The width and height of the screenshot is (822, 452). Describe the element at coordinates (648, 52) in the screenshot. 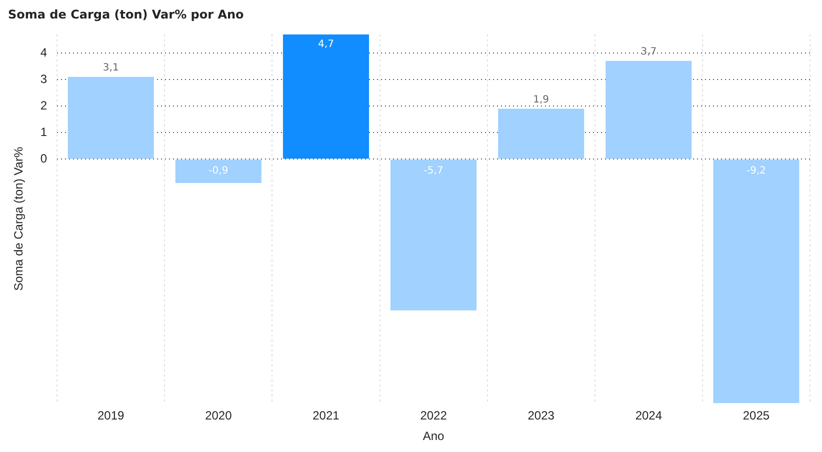

I see `data-label: 3,7` at that location.